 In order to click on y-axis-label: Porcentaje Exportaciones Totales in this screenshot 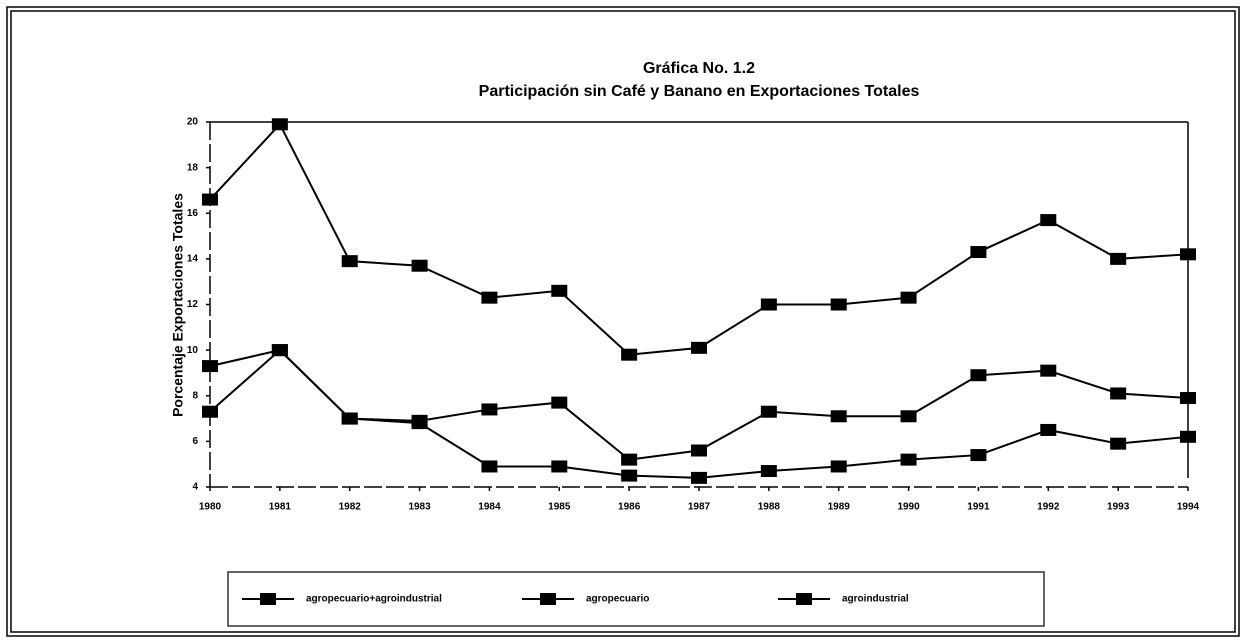, I will do `click(178, 305)`.